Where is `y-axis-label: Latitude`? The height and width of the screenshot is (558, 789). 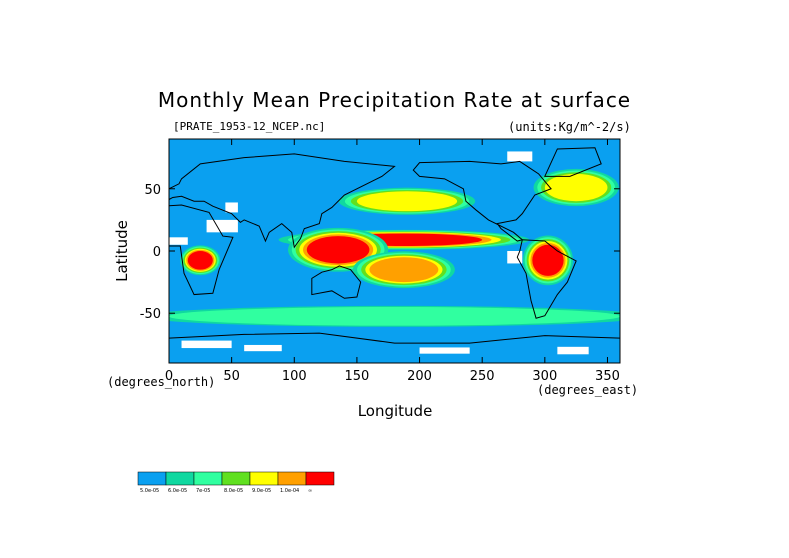
y-axis-label: Latitude is located at coordinates (122, 251).